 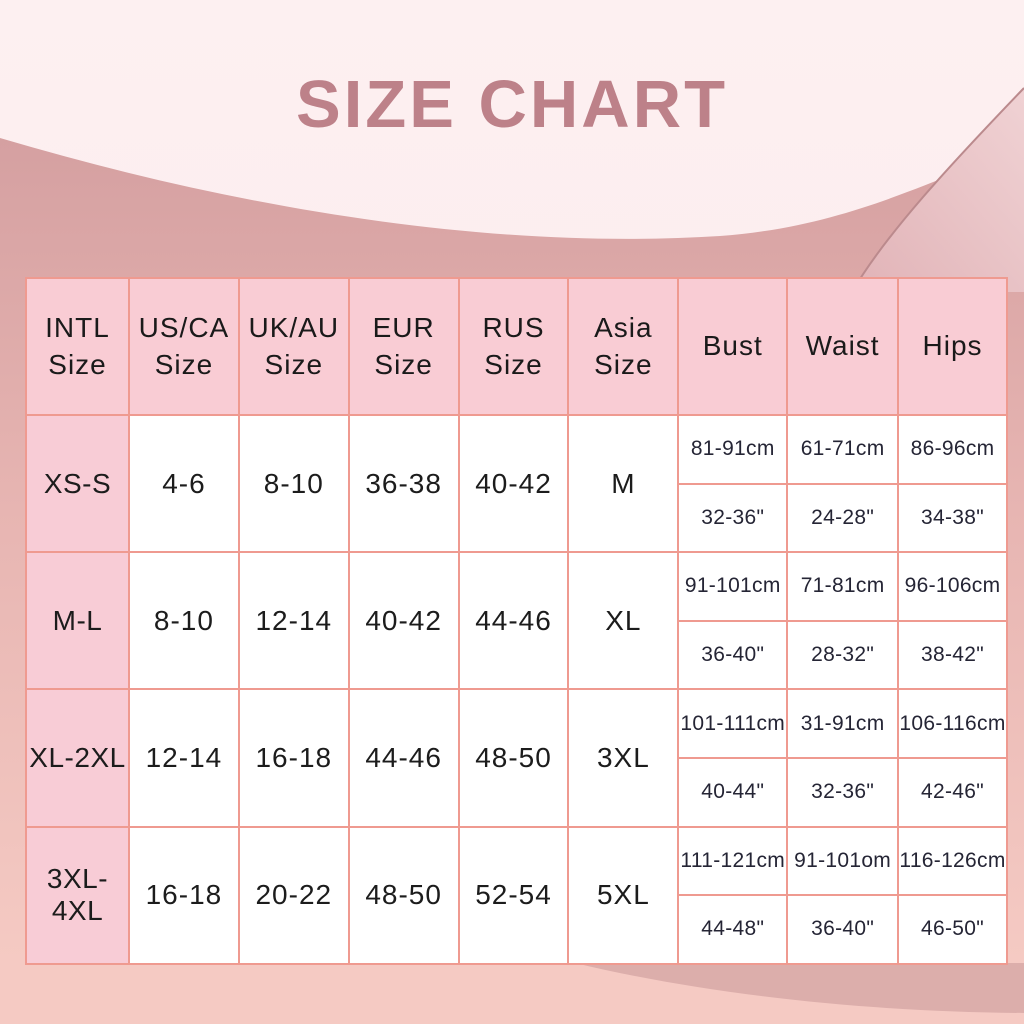 I want to click on cell-eur-size: 44-46, so click(x=403, y=758).